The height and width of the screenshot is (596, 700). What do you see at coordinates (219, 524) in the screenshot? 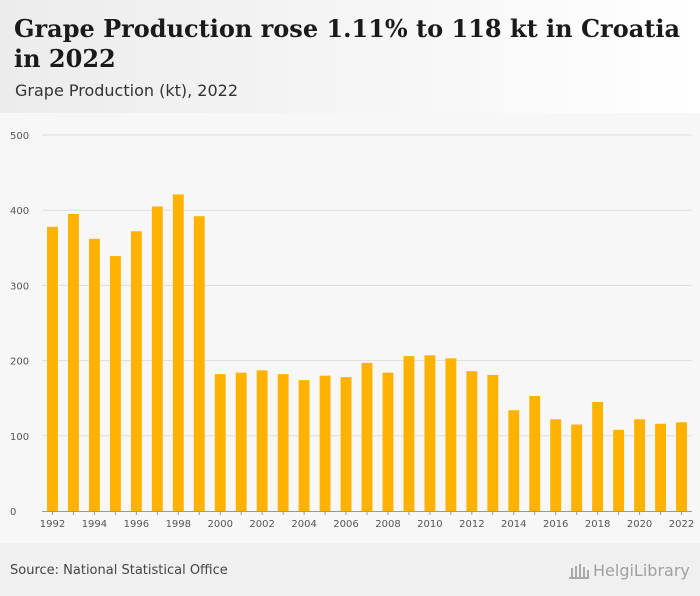
I see `x-tick-label: 2000` at bounding box center [219, 524].